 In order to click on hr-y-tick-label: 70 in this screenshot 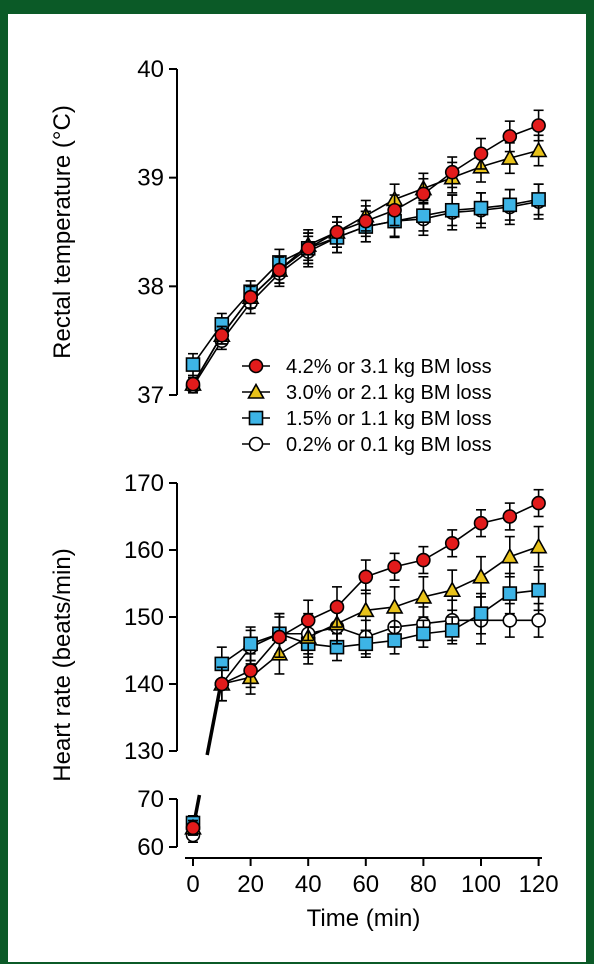, I will do `click(150, 799)`.